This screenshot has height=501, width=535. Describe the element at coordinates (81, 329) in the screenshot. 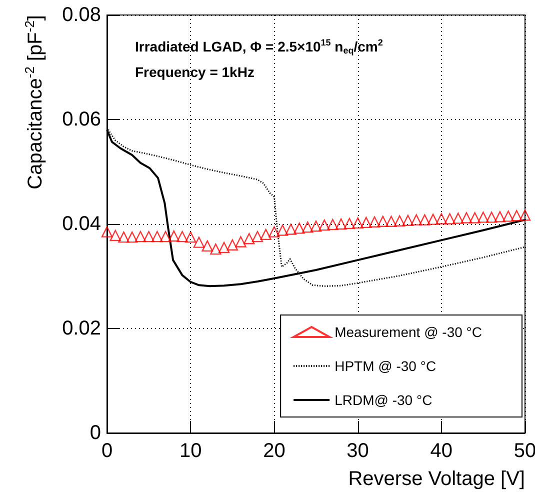

I see `y-tick-label: 0.02` at that location.